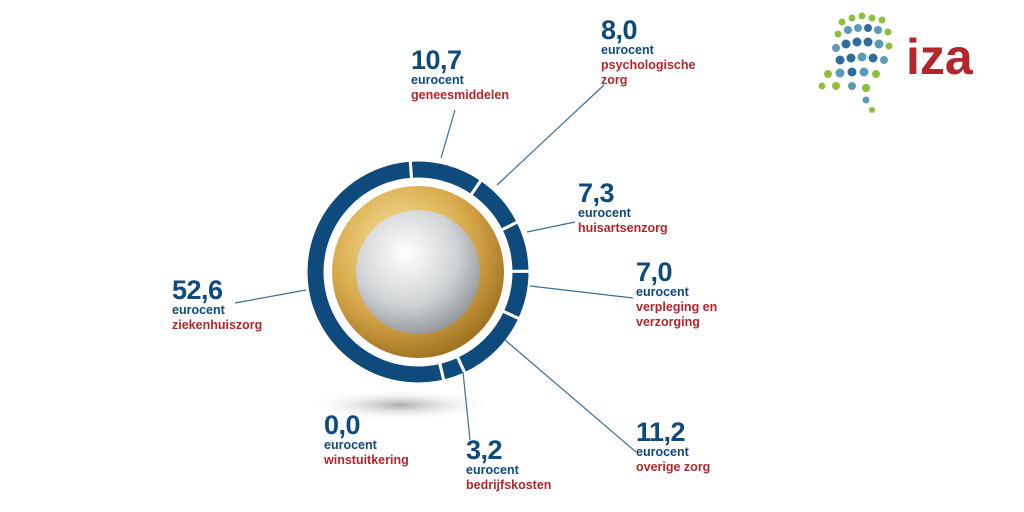  I want to click on category-label: ziekenhuiszorg, so click(217, 325).